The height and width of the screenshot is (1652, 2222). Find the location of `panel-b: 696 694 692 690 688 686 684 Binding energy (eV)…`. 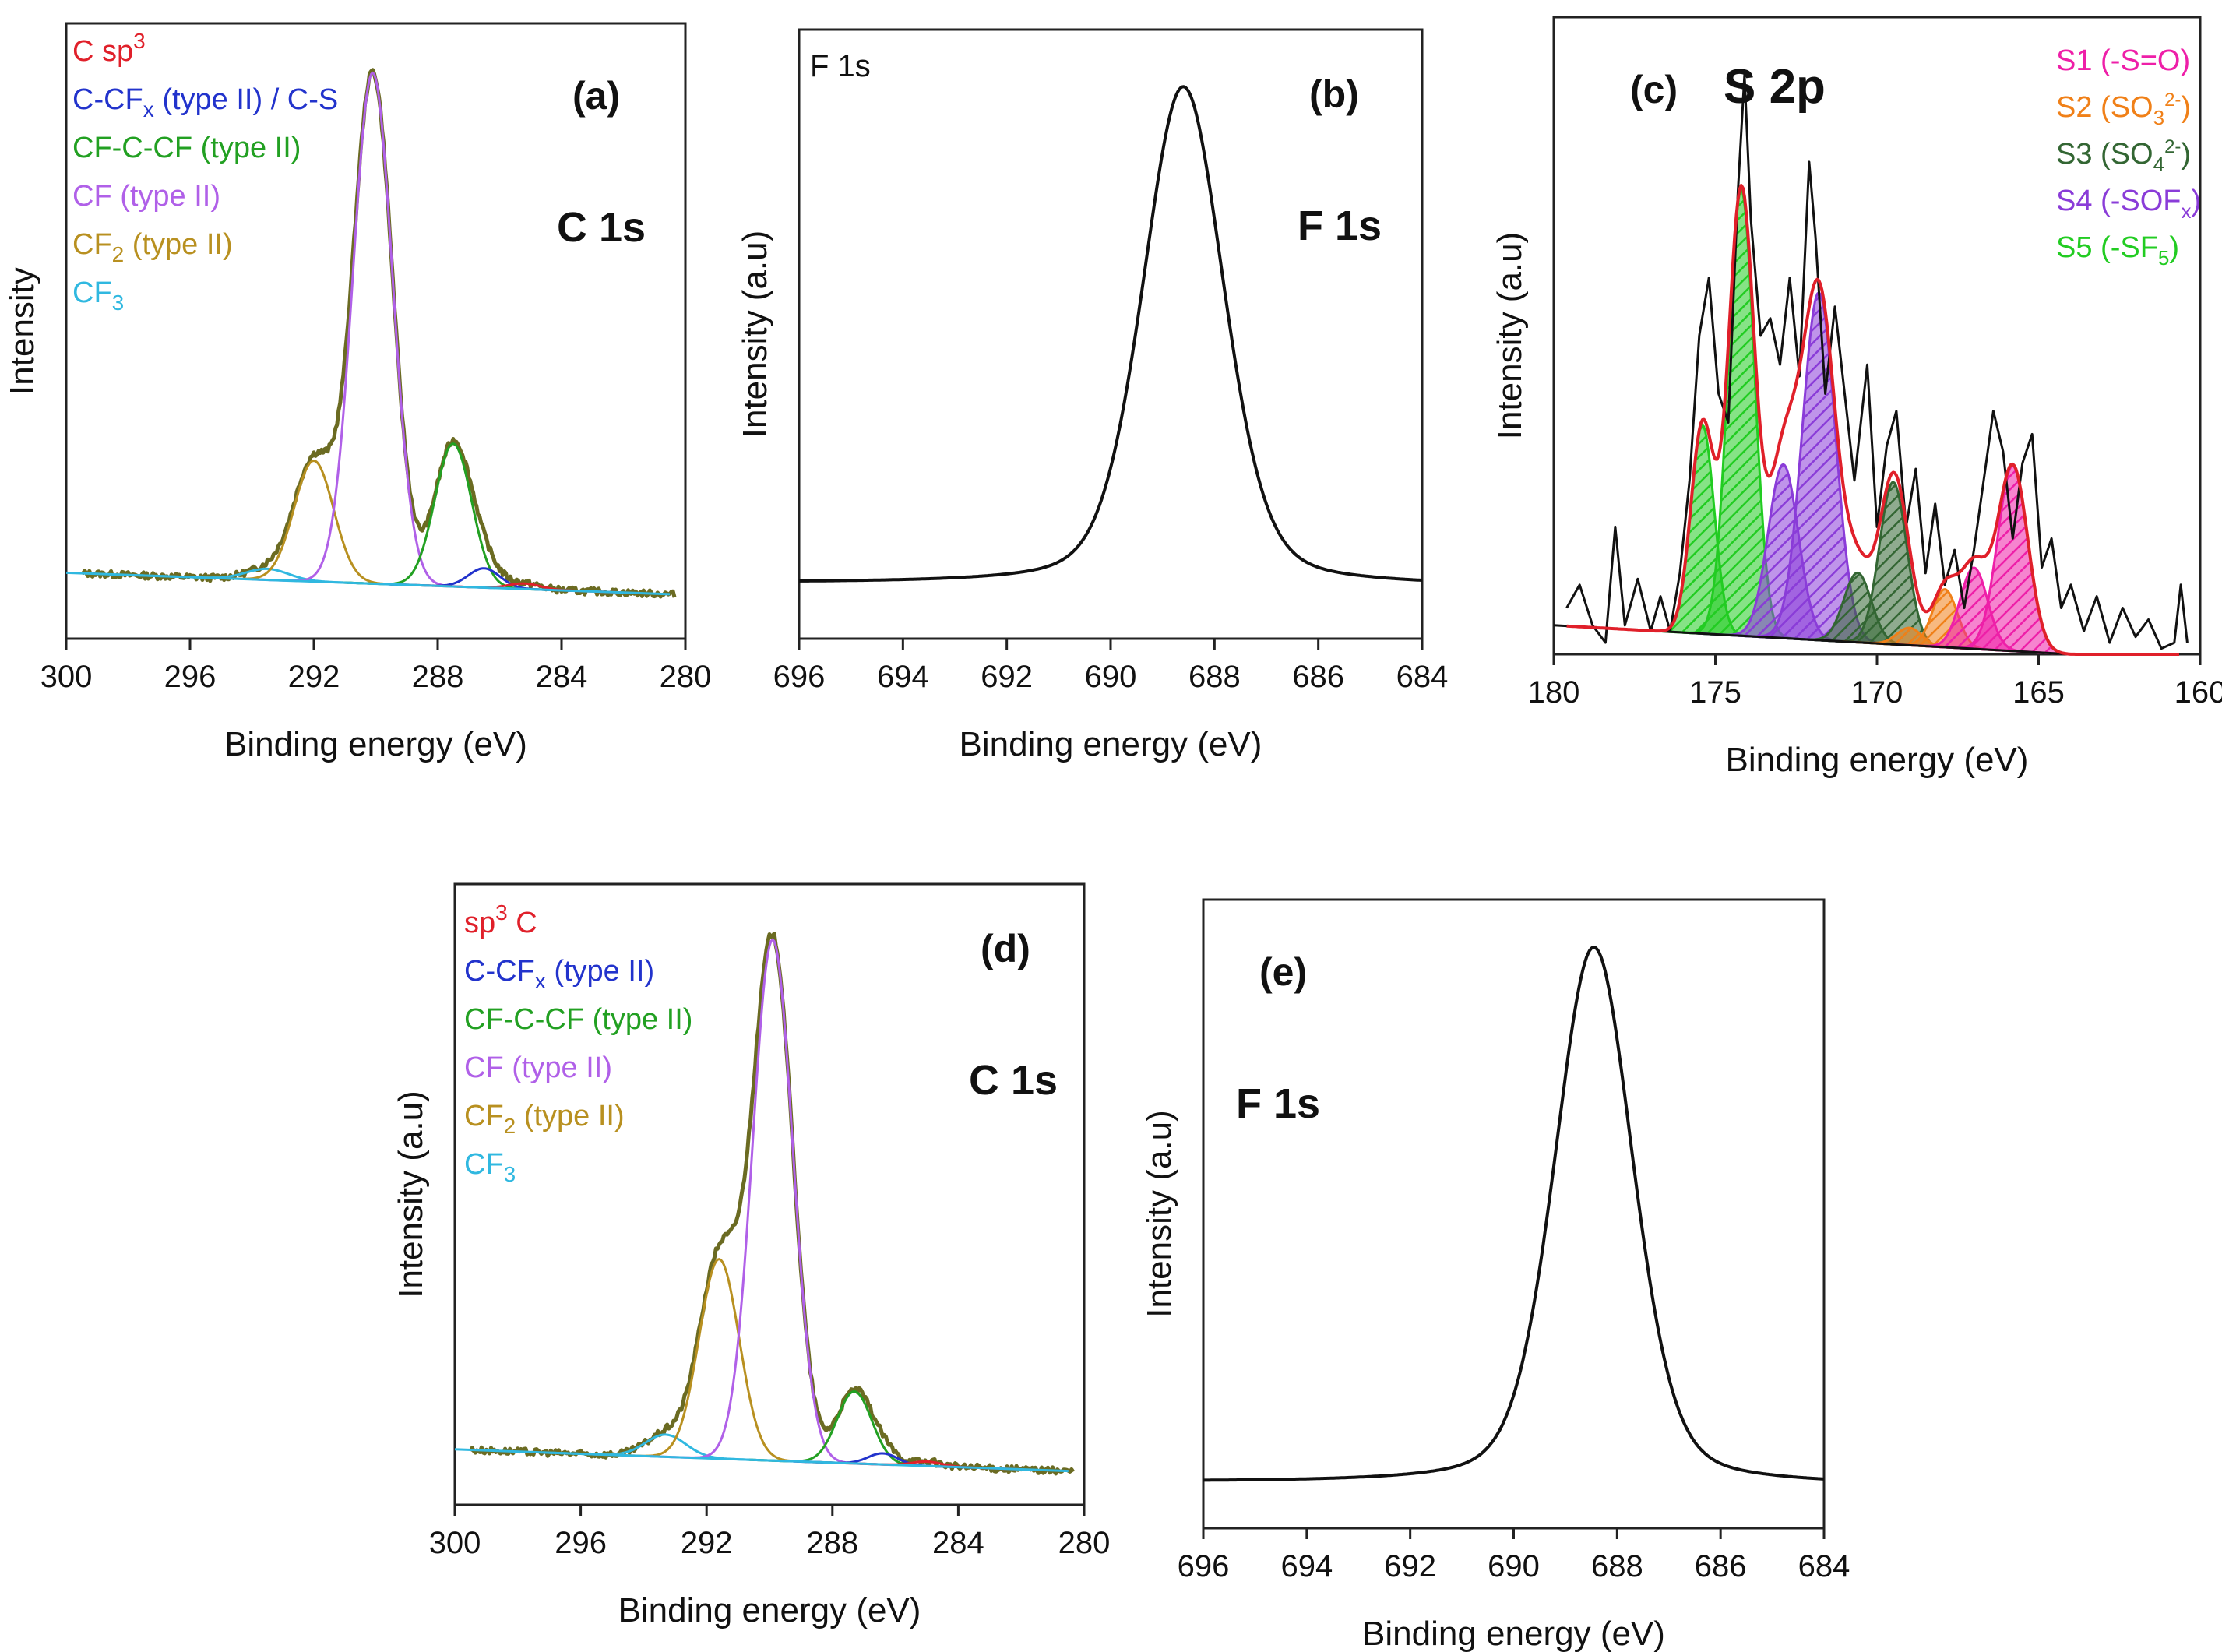

panel-b: 696 694 692 690 688 686 684 Binding energy (eV)… is located at coordinates (1092, 395).